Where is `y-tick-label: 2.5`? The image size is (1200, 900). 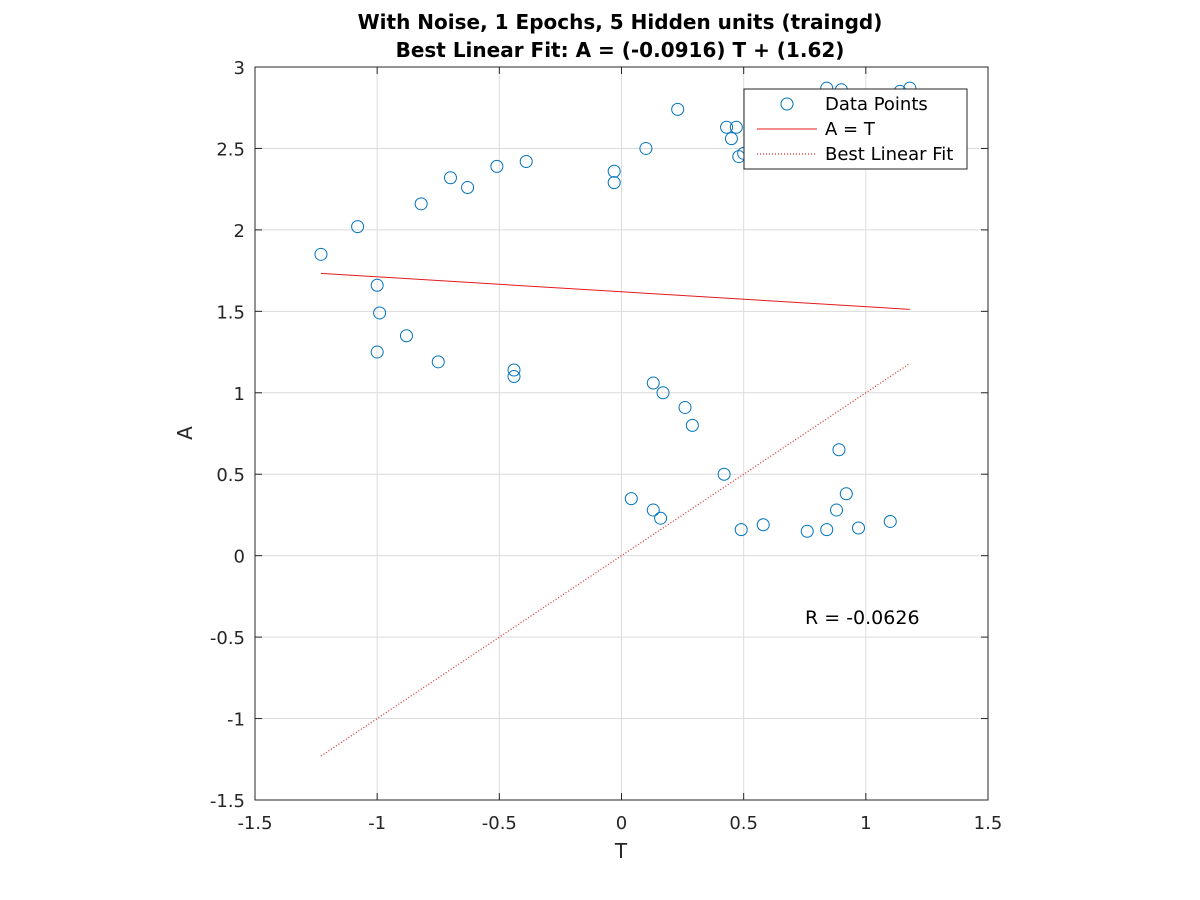 y-tick-label: 2.5 is located at coordinates (230, 149).